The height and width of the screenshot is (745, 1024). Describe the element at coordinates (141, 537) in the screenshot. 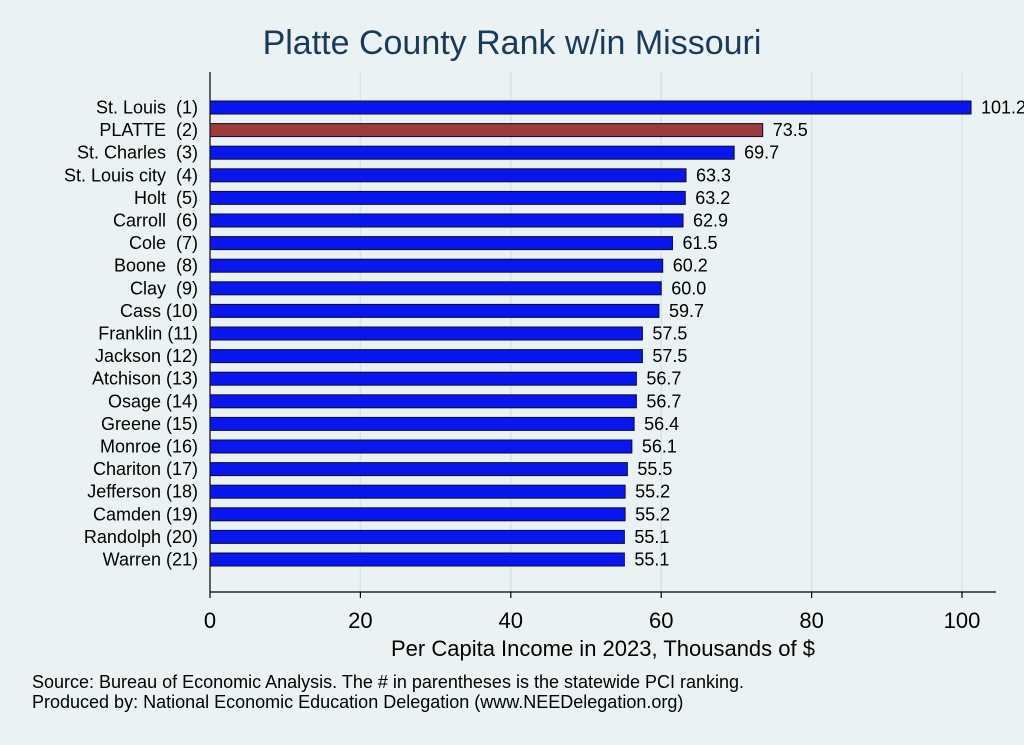

I see `category-label: Randolph (20)` at that location.